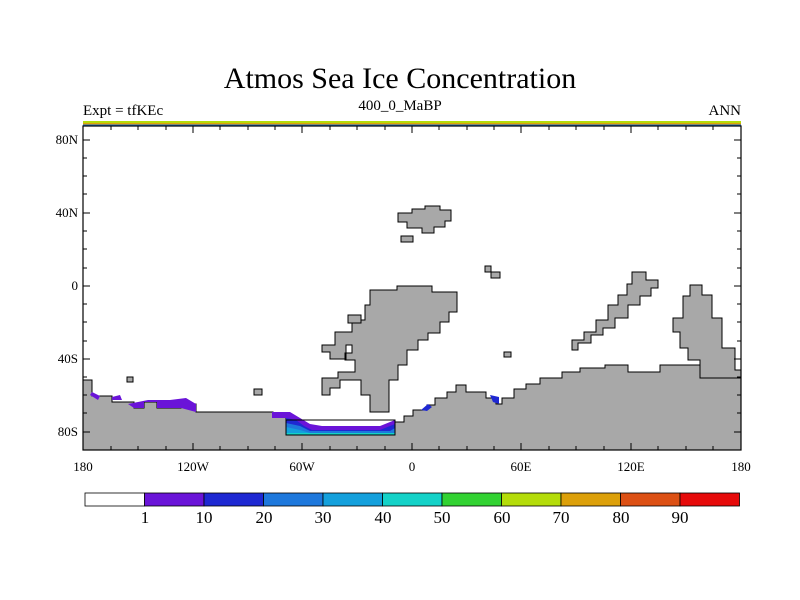 The image size is (800, 600). I want to click on land-small-isle, so click(354, 319).